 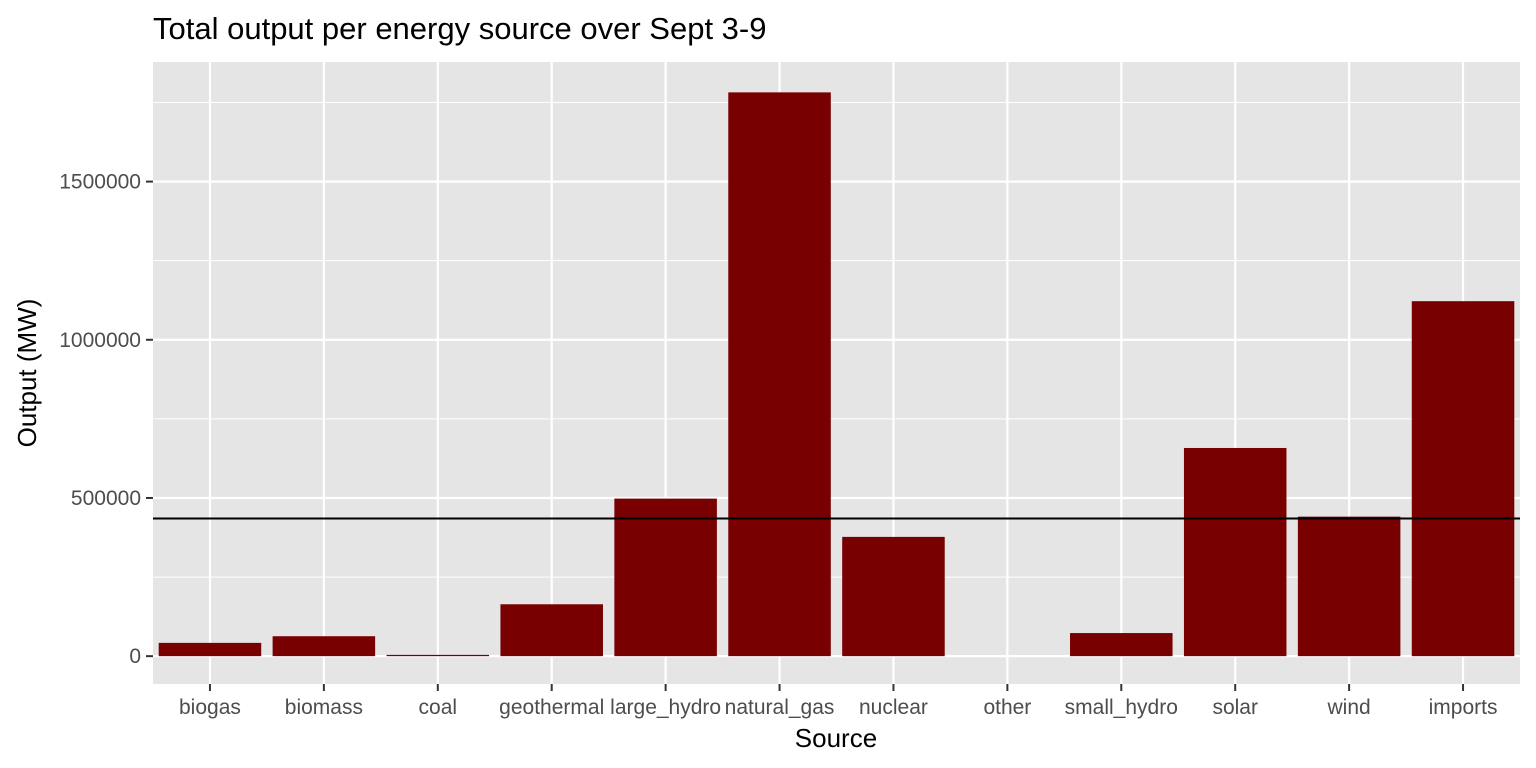 I want to click on bar-large_hydro, so click(x=665, y=577).